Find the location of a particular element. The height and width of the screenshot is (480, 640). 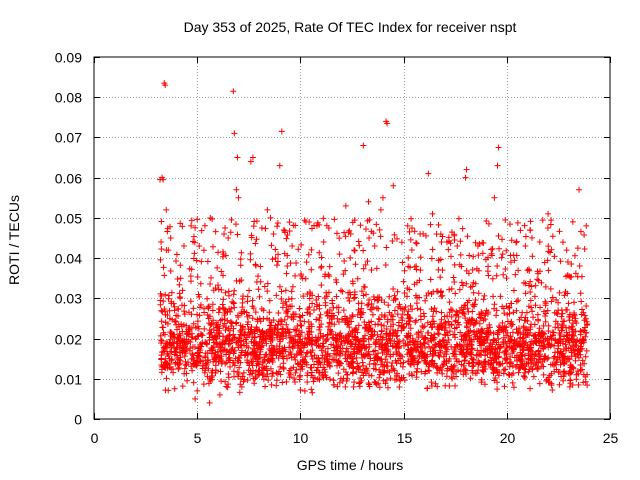

y-axis-title: ROTI / TECUs is located at coordinates (14, 240).